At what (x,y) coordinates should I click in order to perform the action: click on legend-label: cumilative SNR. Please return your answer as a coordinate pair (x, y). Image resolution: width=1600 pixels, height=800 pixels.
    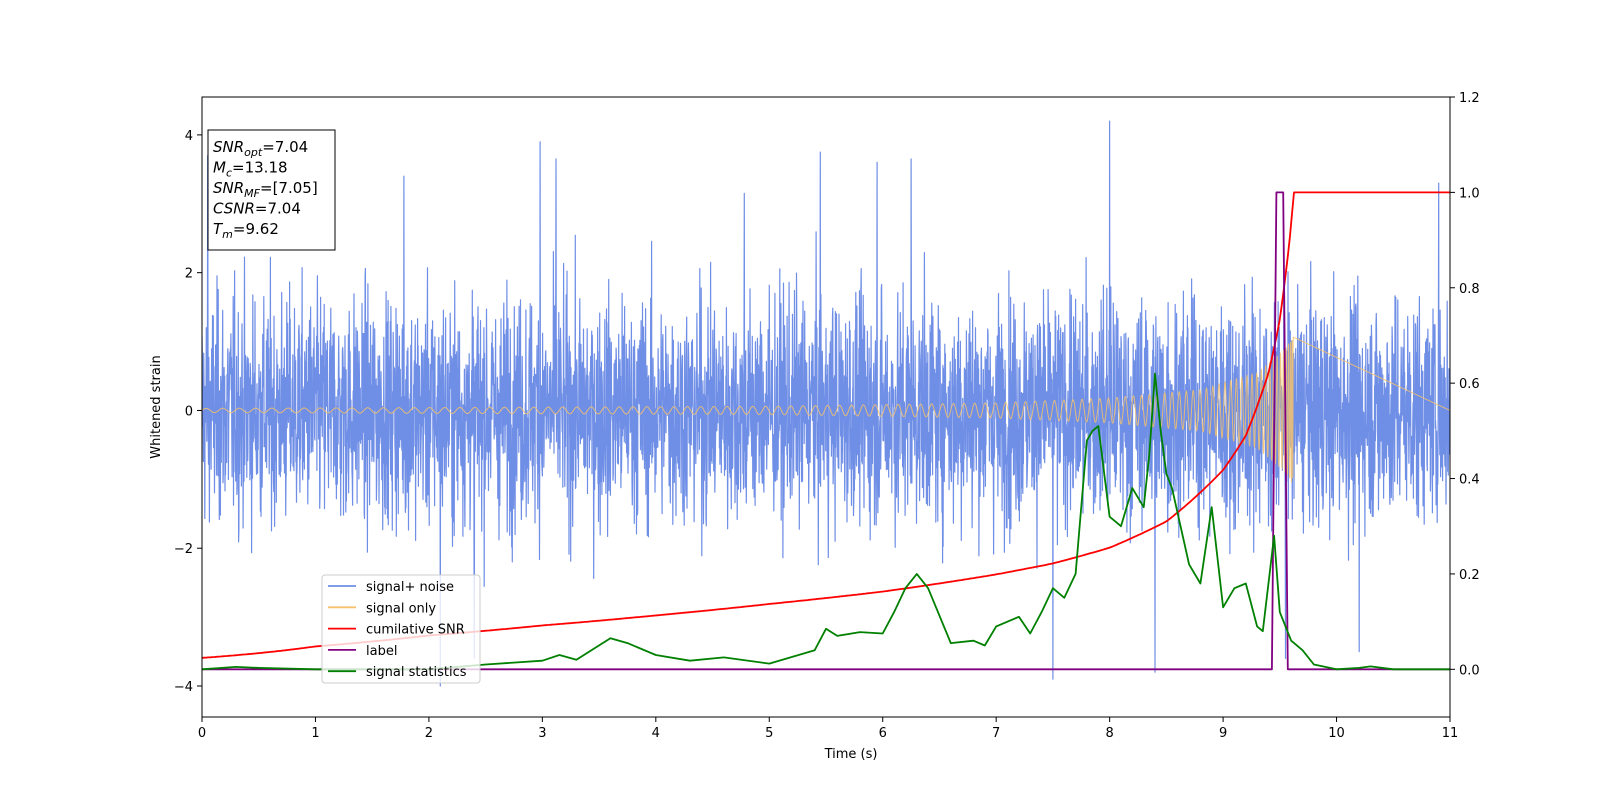
    Looking at the image, I should click on (415, 630).